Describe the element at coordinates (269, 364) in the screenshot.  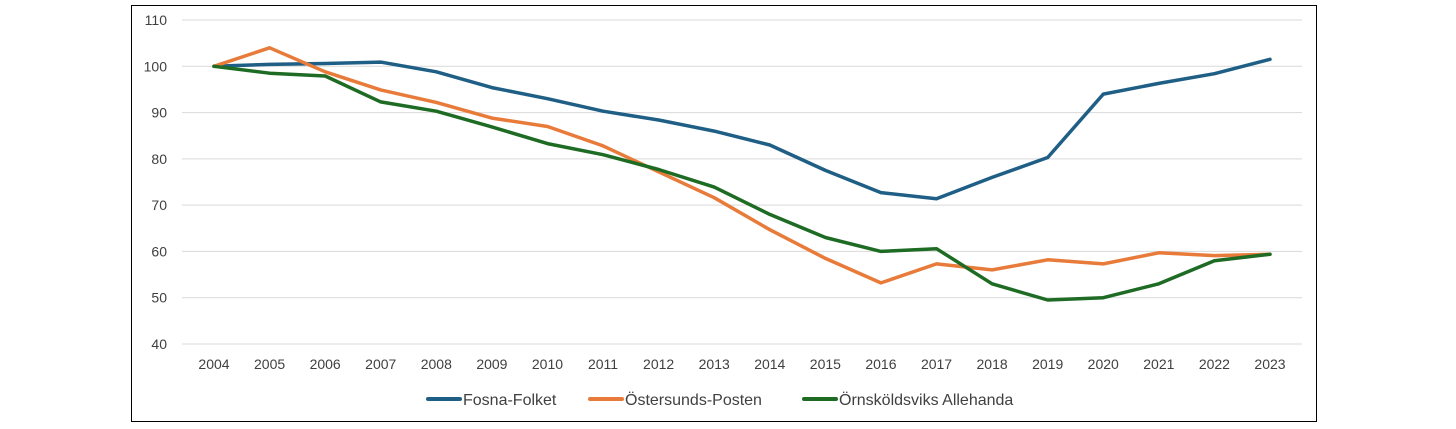
I see `x-tick-label: 2005` at that location.